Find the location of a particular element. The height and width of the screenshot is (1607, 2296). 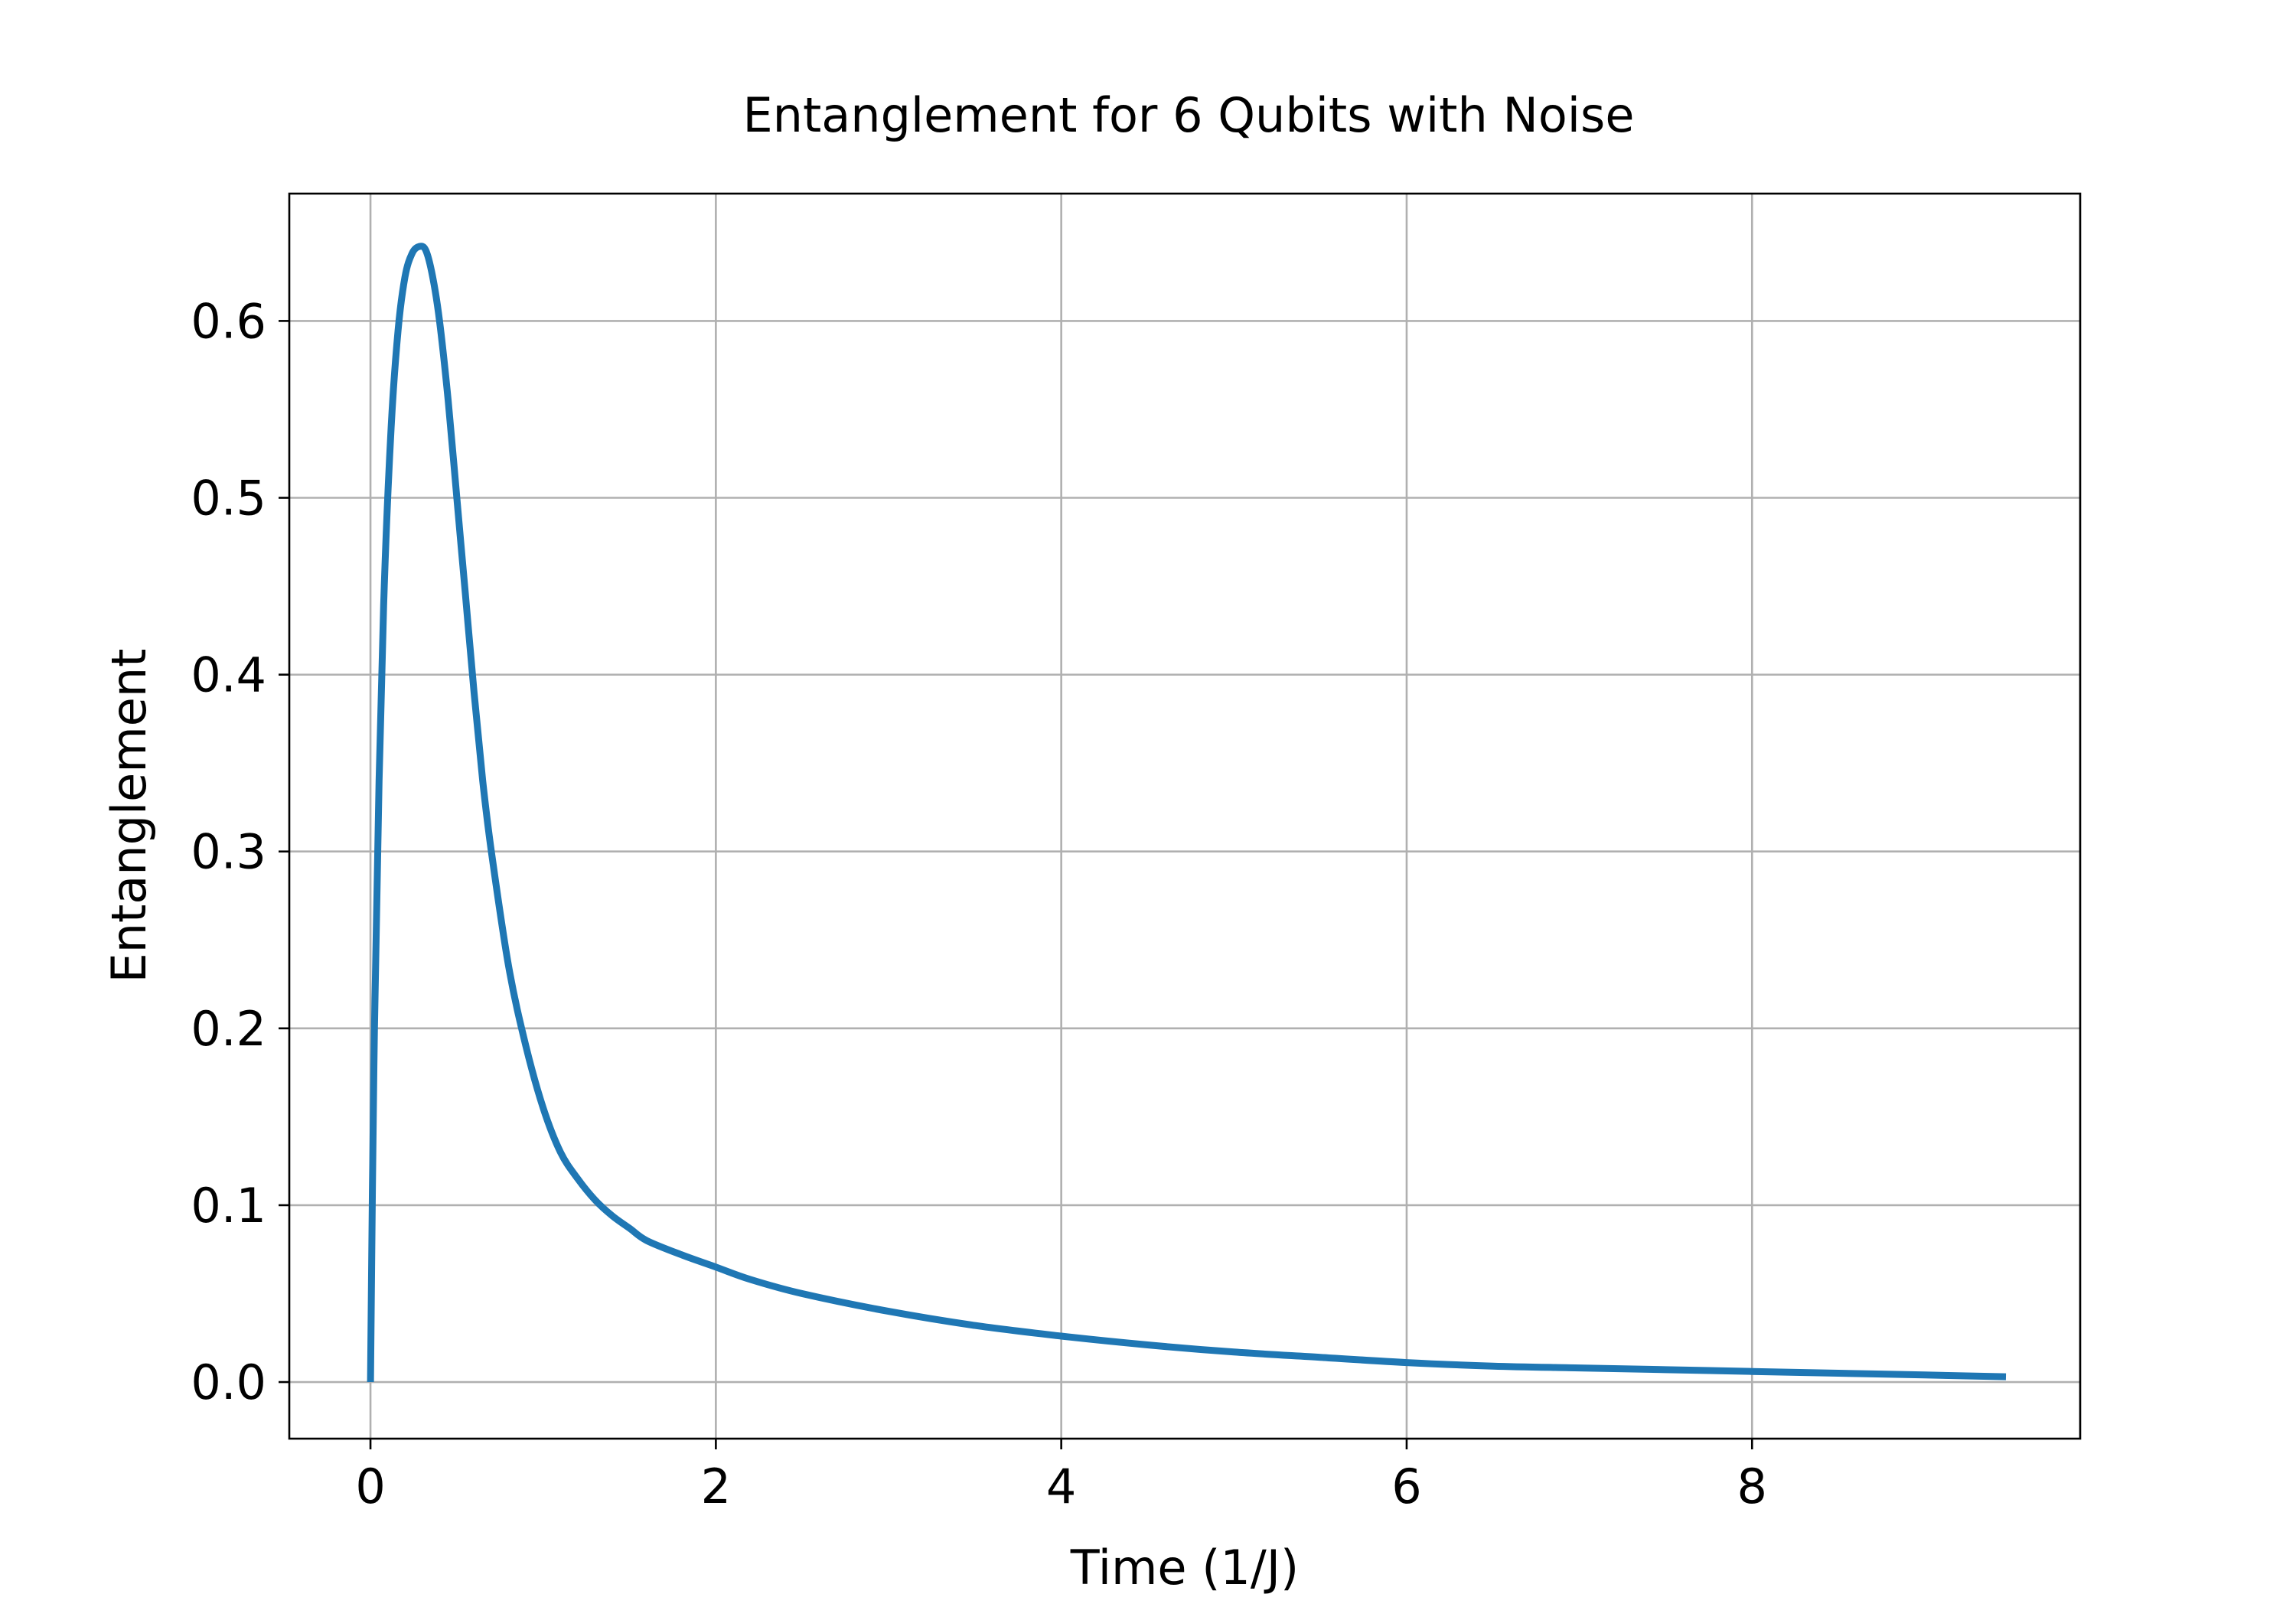

y-tick-label: 0.5 is located at coordinates (228, 498).